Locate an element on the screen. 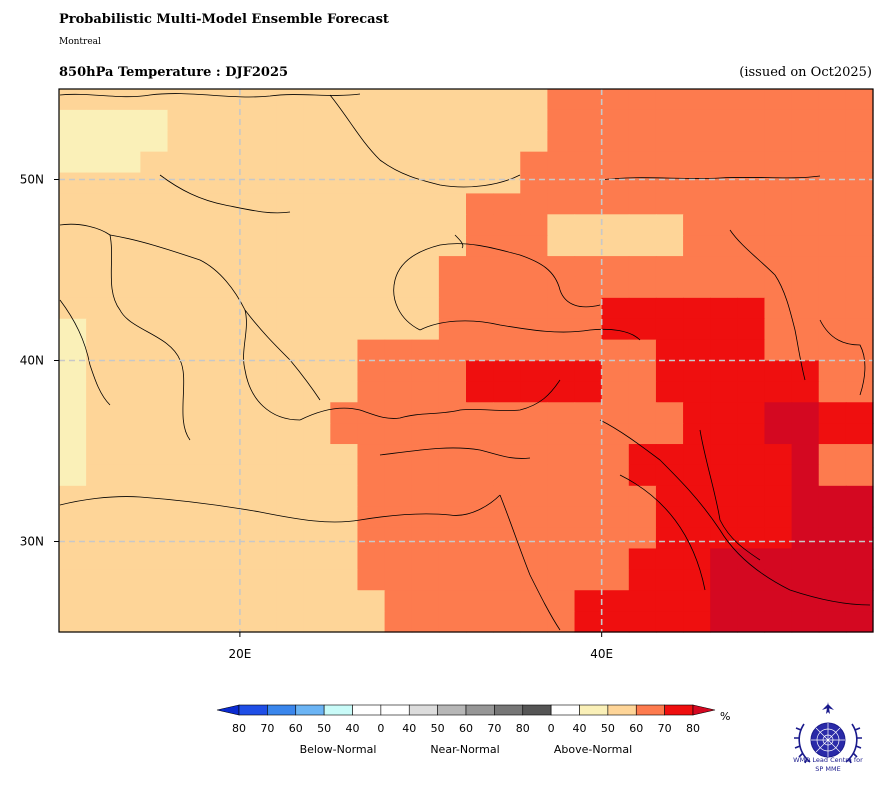  colorbar-tick-label: 60 is located at coordinates (296, 728).